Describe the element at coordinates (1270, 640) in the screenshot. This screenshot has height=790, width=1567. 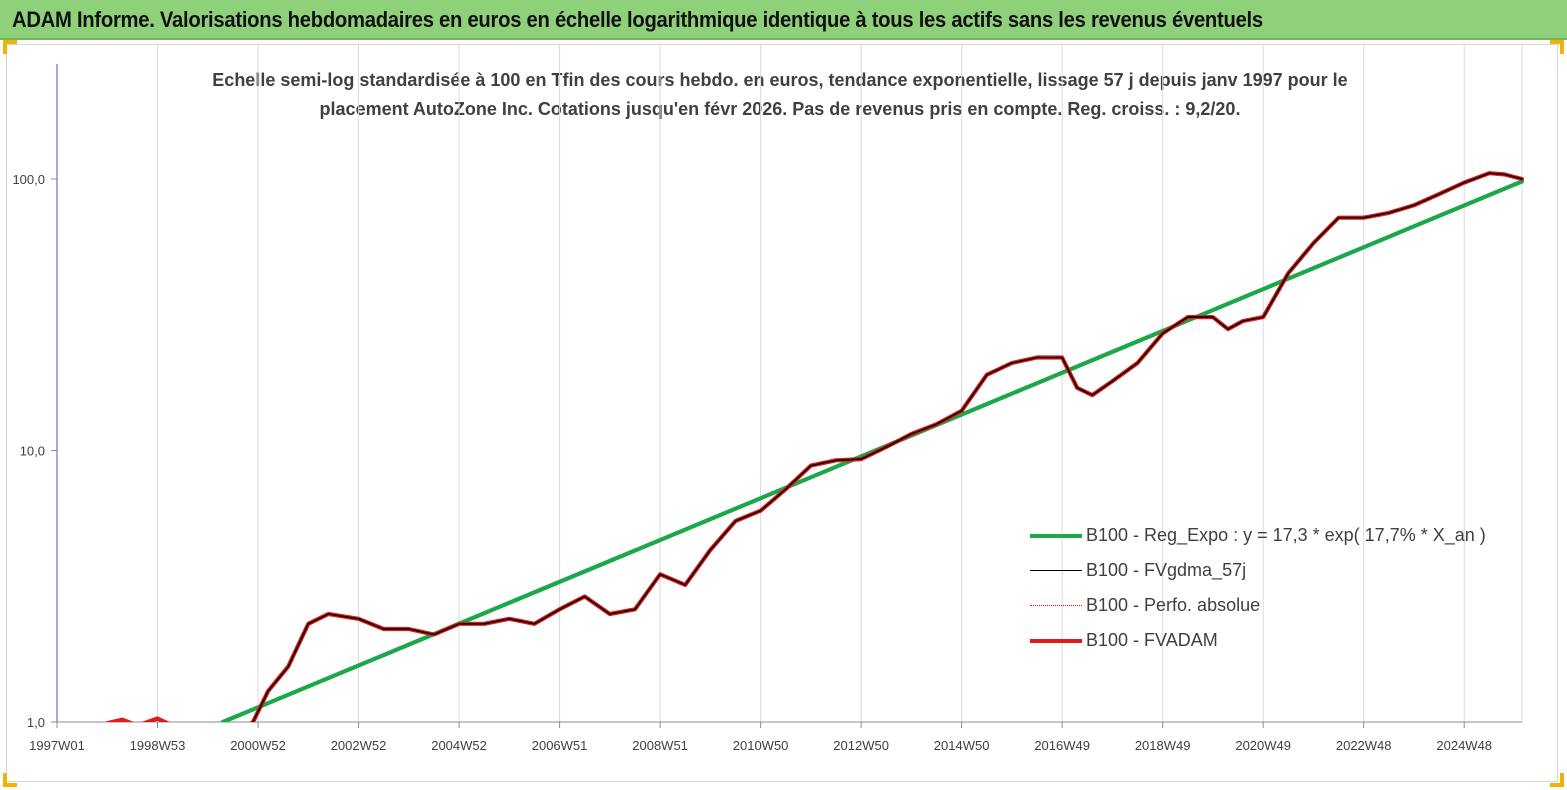
I see `legend-item: B100 - FVADAM` at that location.